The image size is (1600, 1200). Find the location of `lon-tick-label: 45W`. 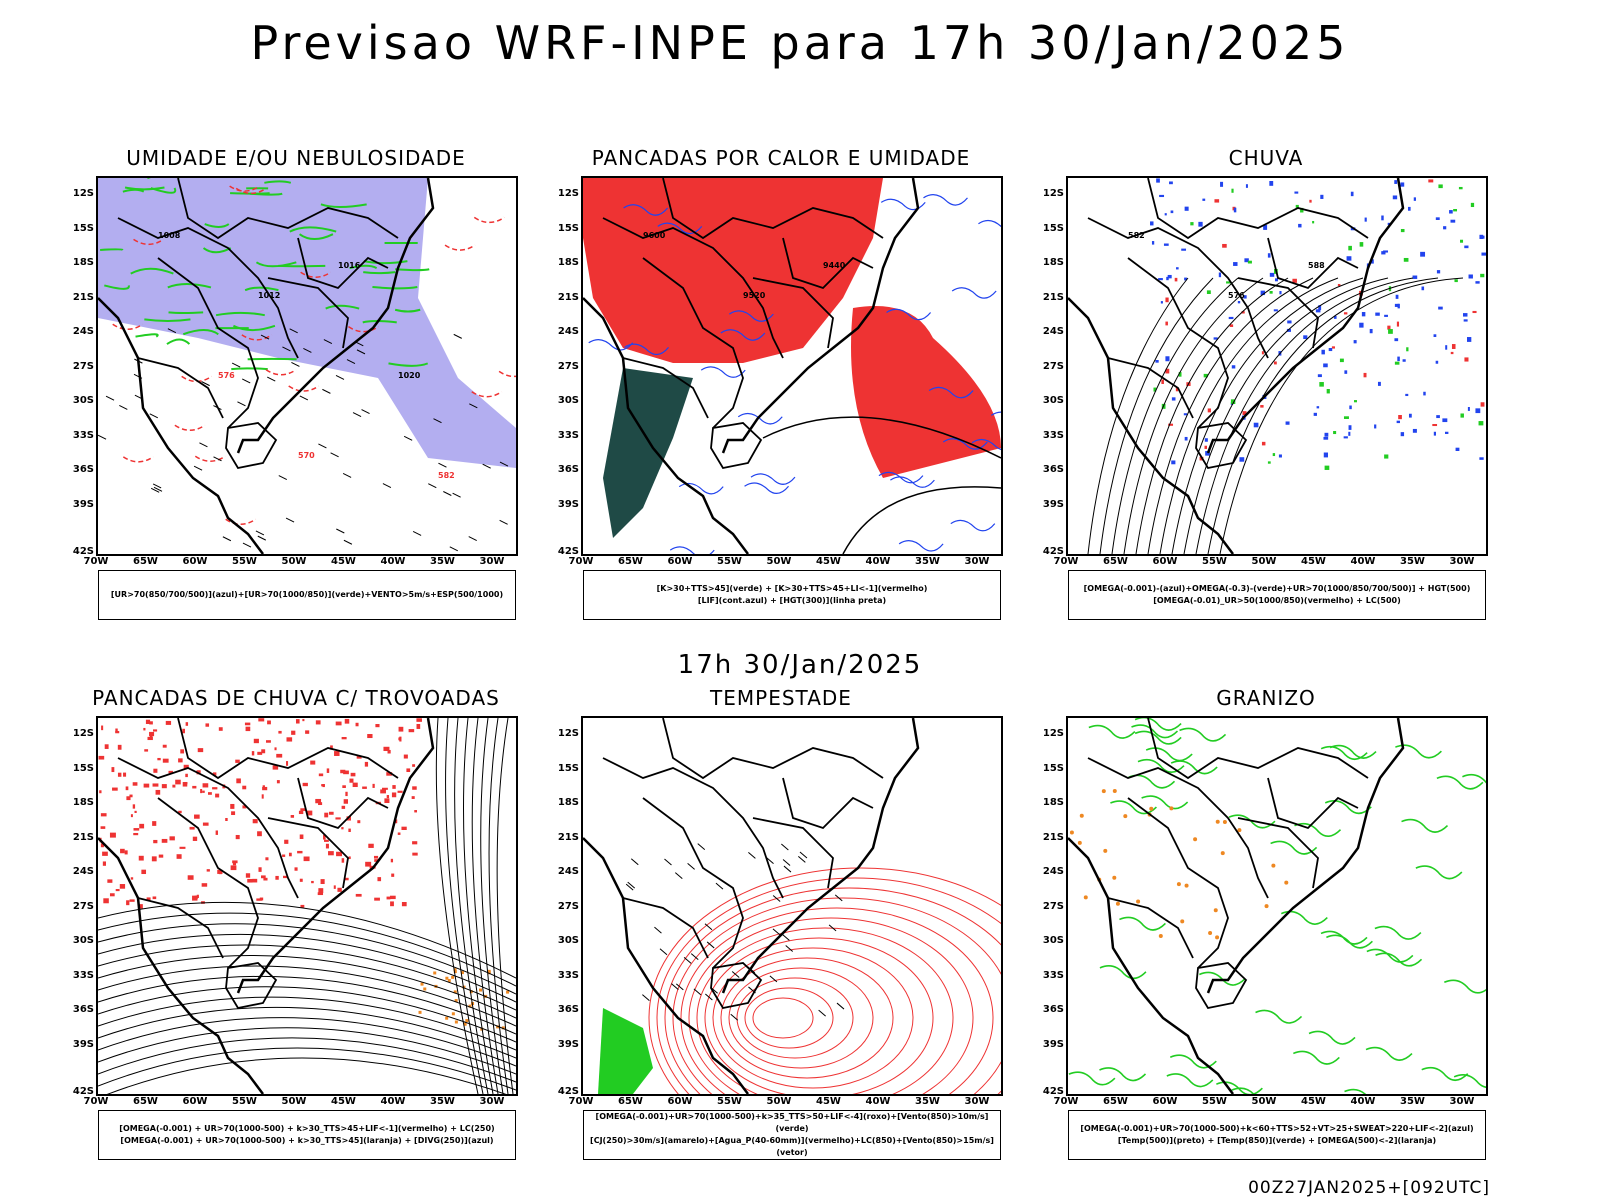

lon-tick-label: 45W is located at coordinates (343, 1101).